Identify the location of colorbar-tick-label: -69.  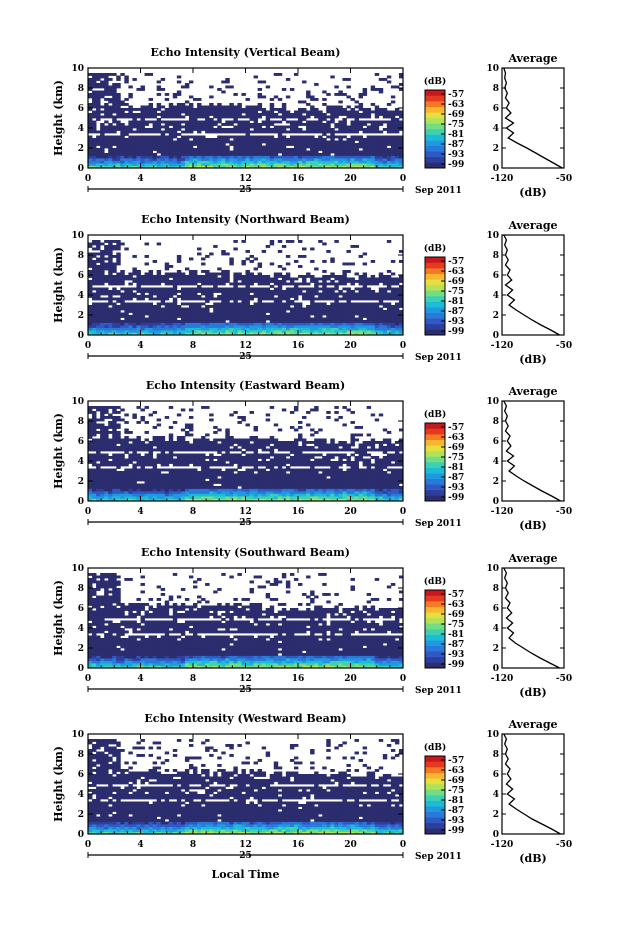
(456, 115).